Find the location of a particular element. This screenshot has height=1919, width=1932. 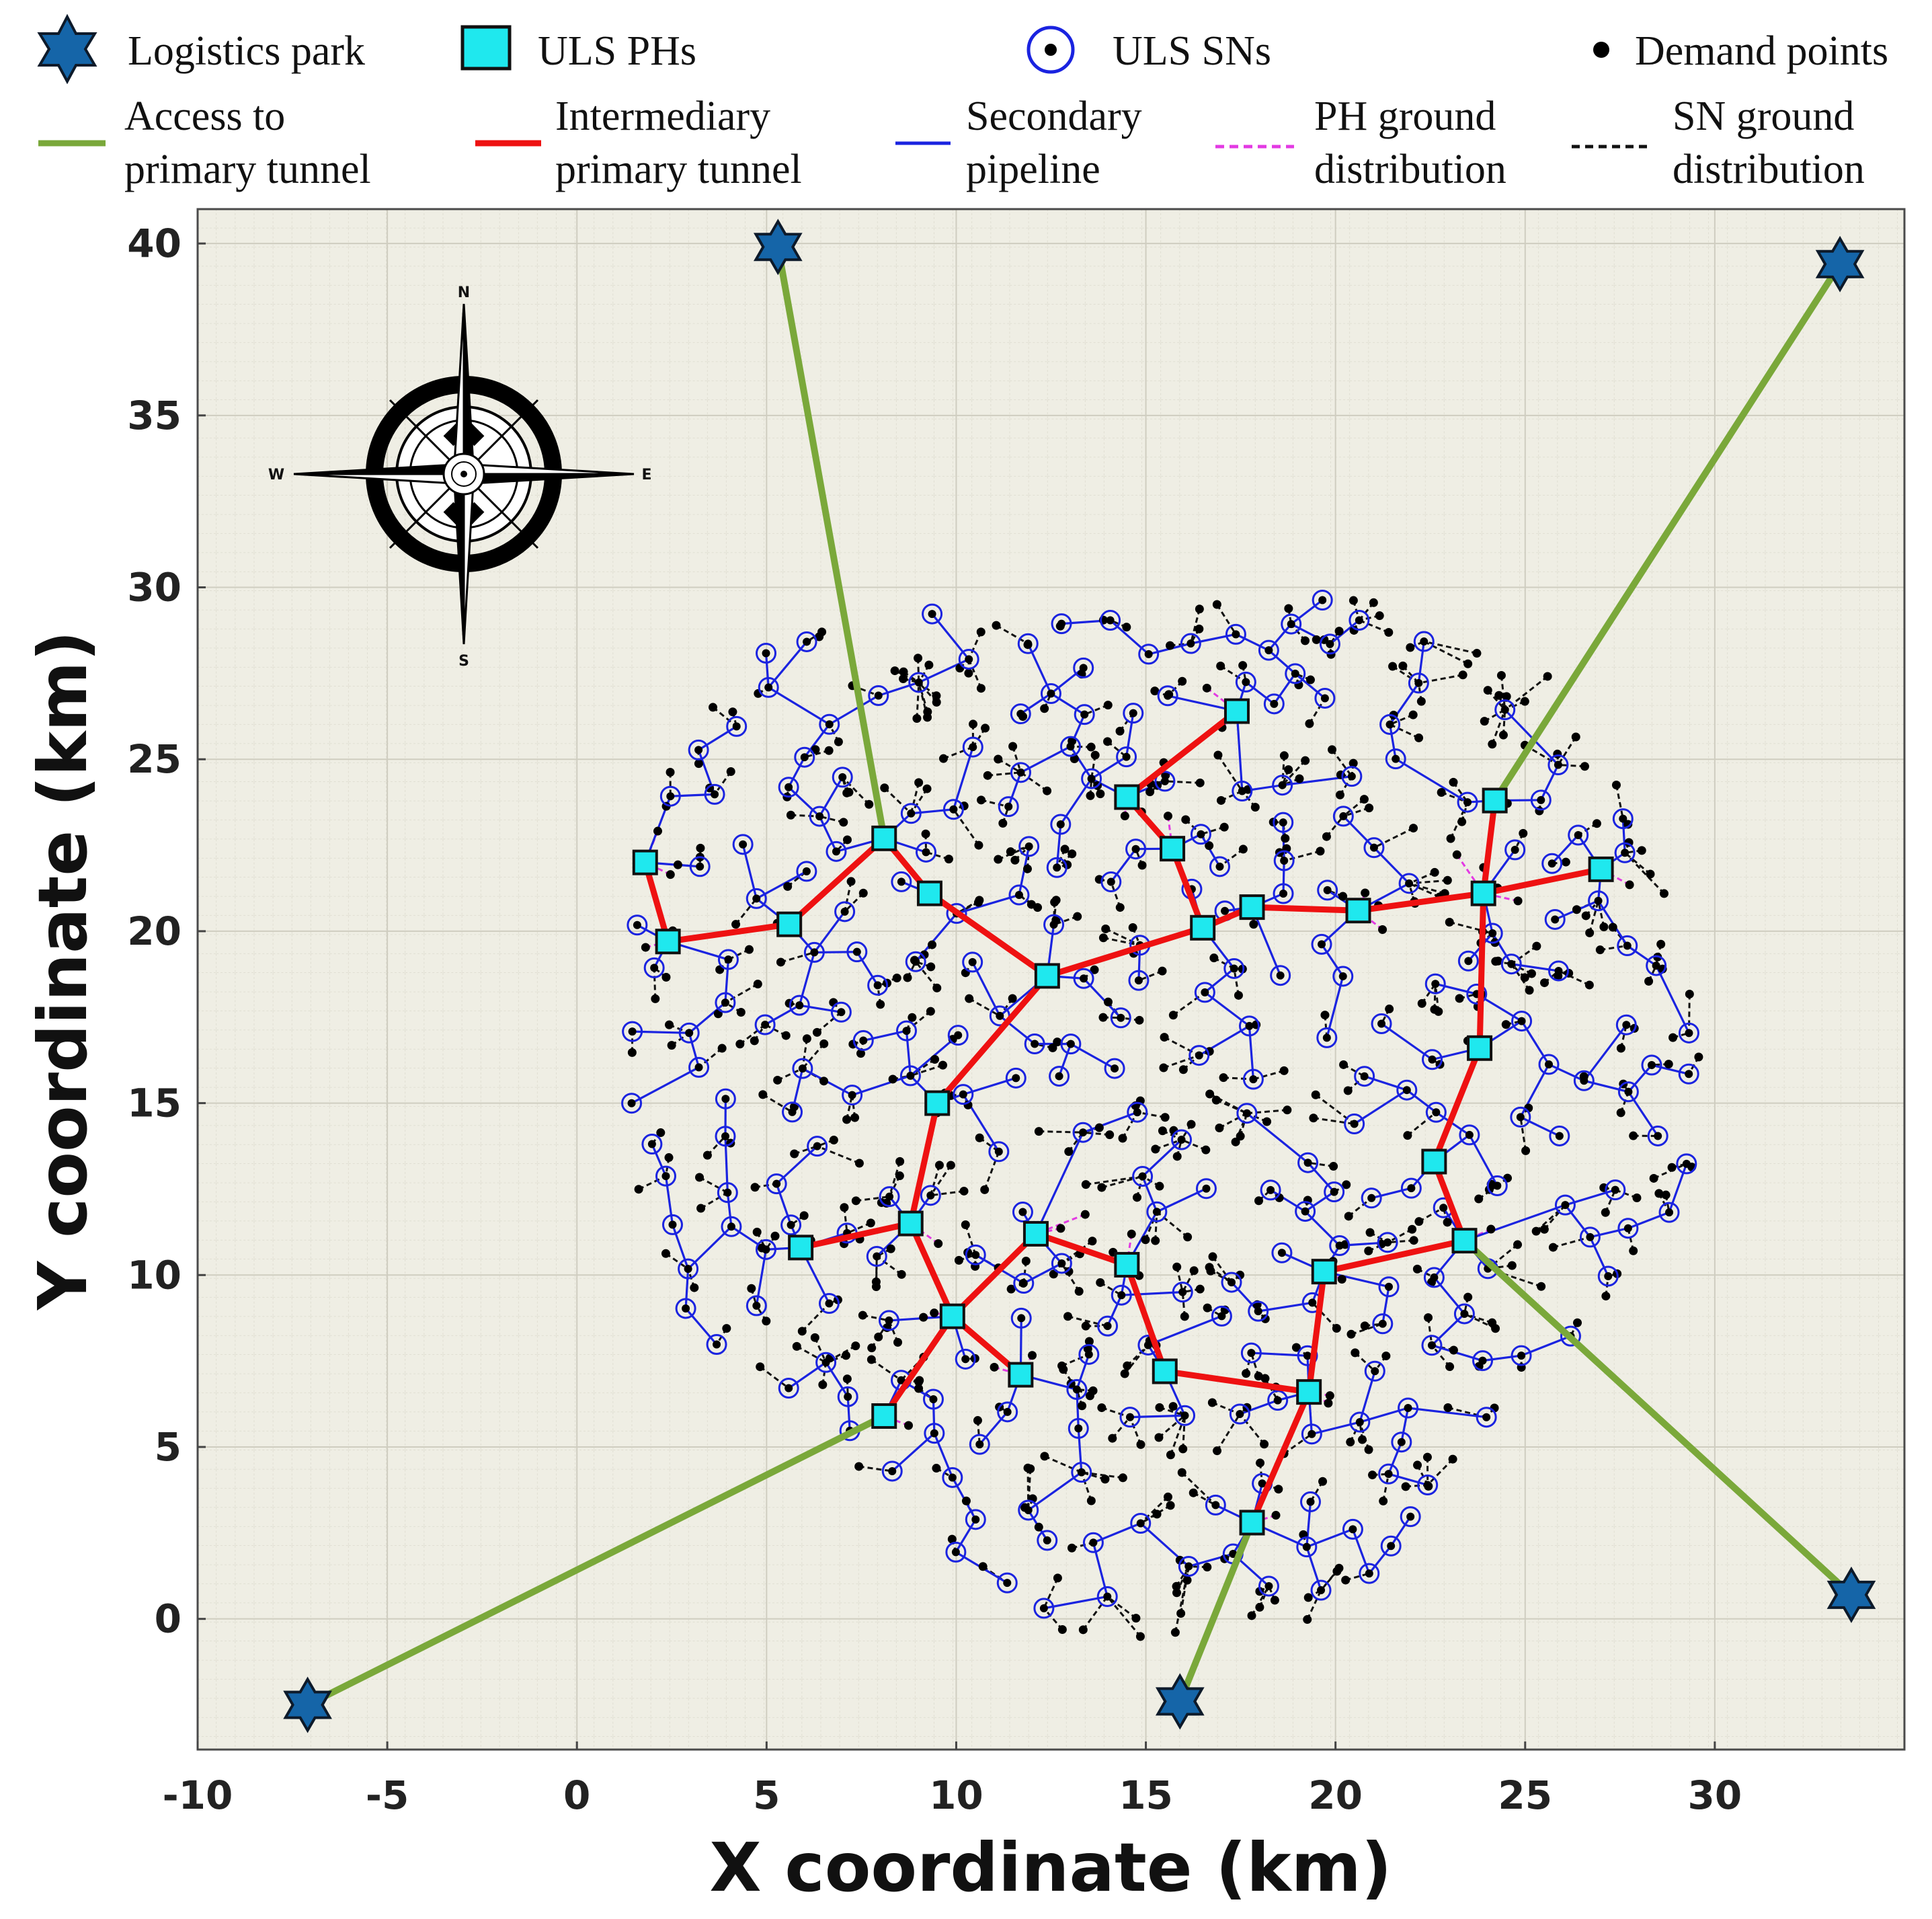

y-tick-label: 35 is located at coordinates (154, 415).